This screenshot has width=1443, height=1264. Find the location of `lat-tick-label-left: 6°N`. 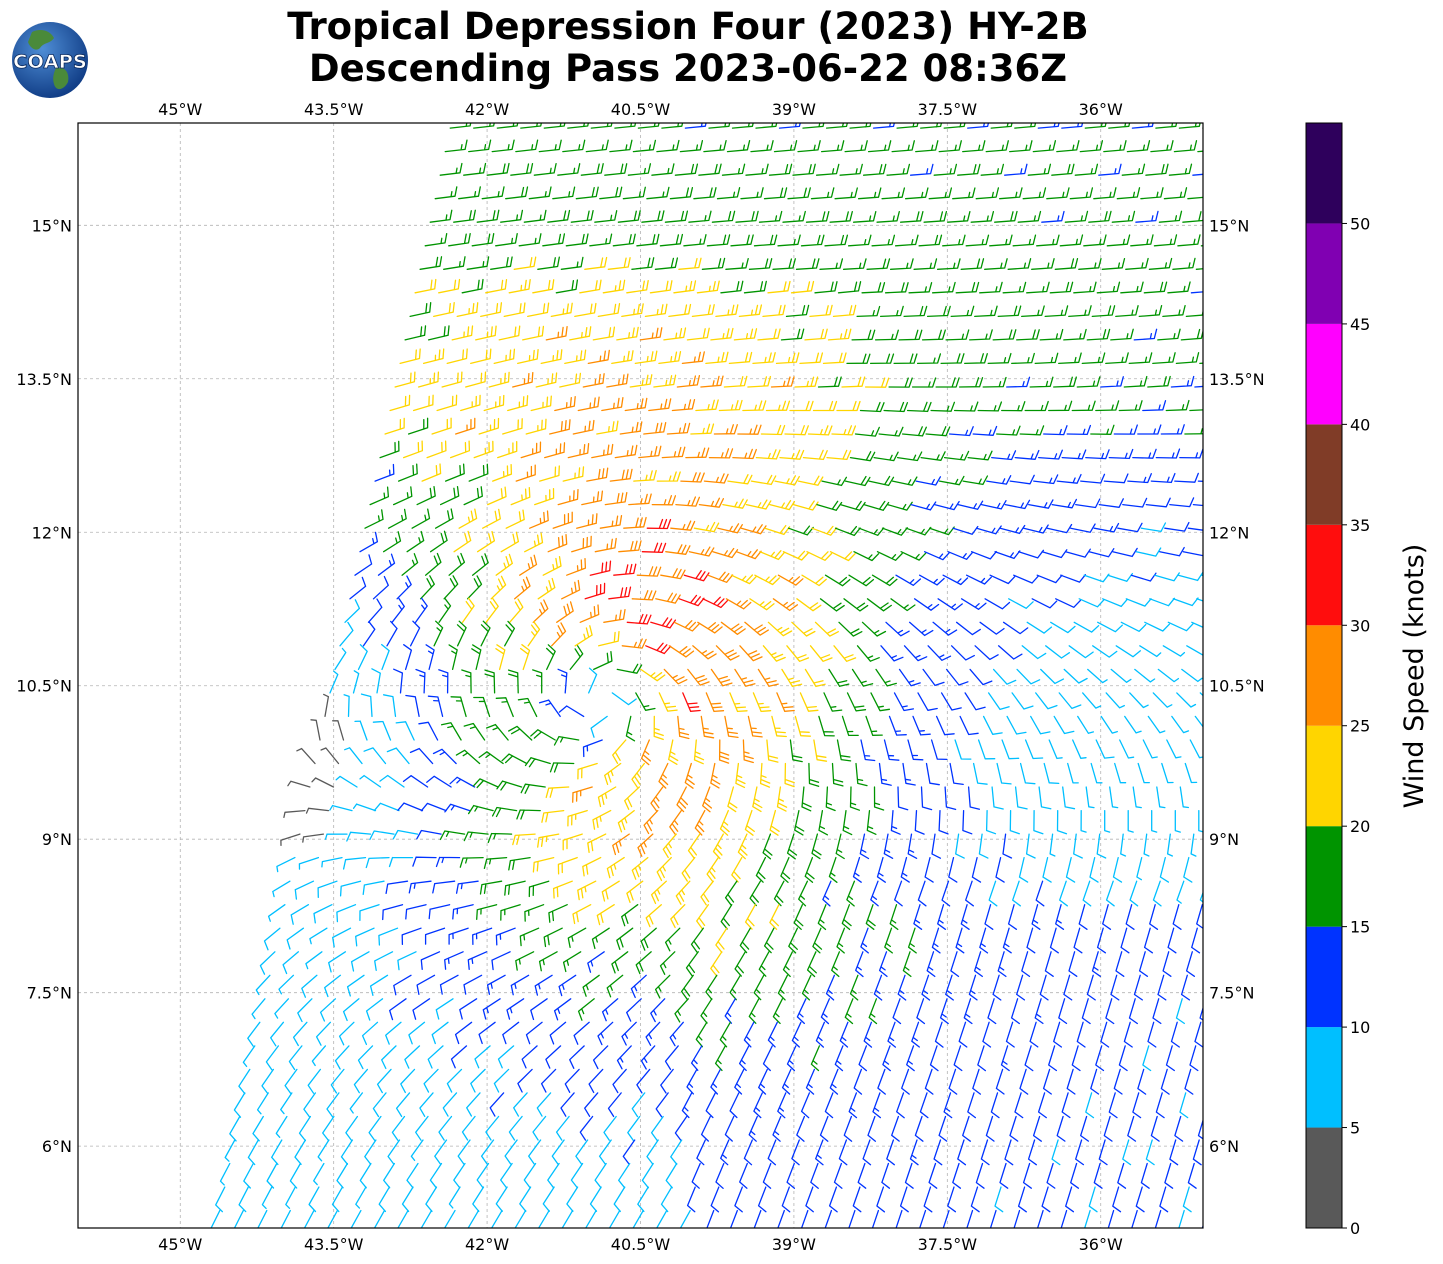

lat-tick-label-left: 6°N is located at coordinates (57, 1146).